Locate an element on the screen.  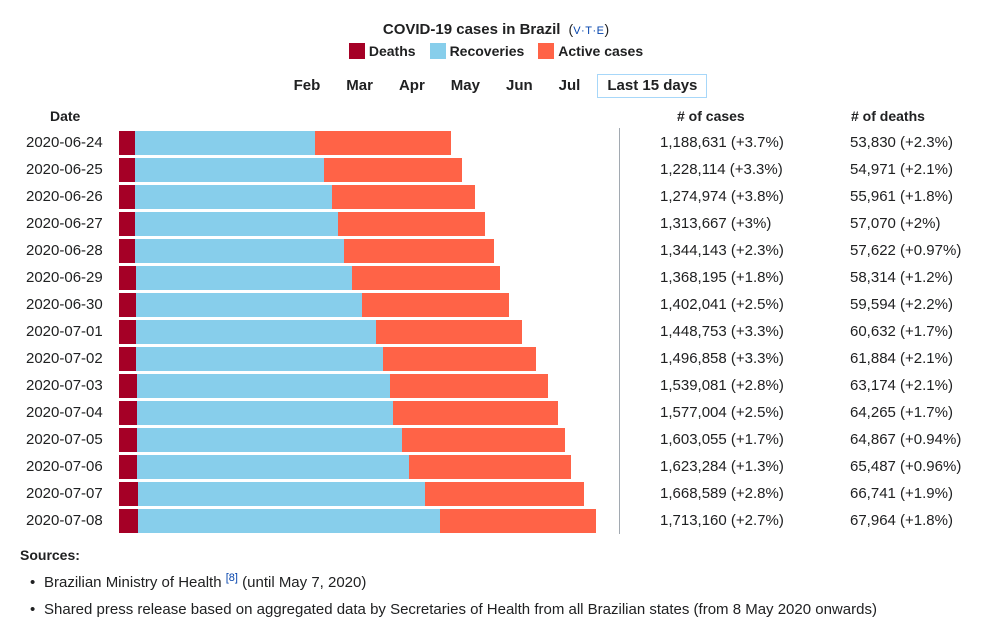
month-tab-last-15-days: Last 15 days is located at coordinates (652, 86).